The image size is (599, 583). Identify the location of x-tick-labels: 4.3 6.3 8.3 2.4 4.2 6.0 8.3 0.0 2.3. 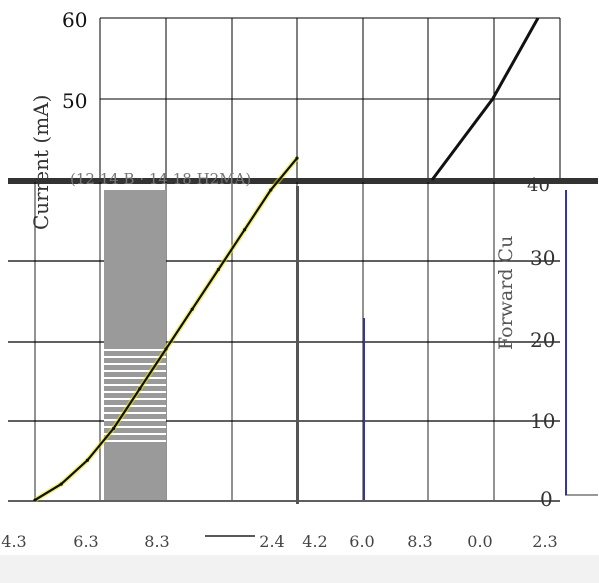
(279, 541).